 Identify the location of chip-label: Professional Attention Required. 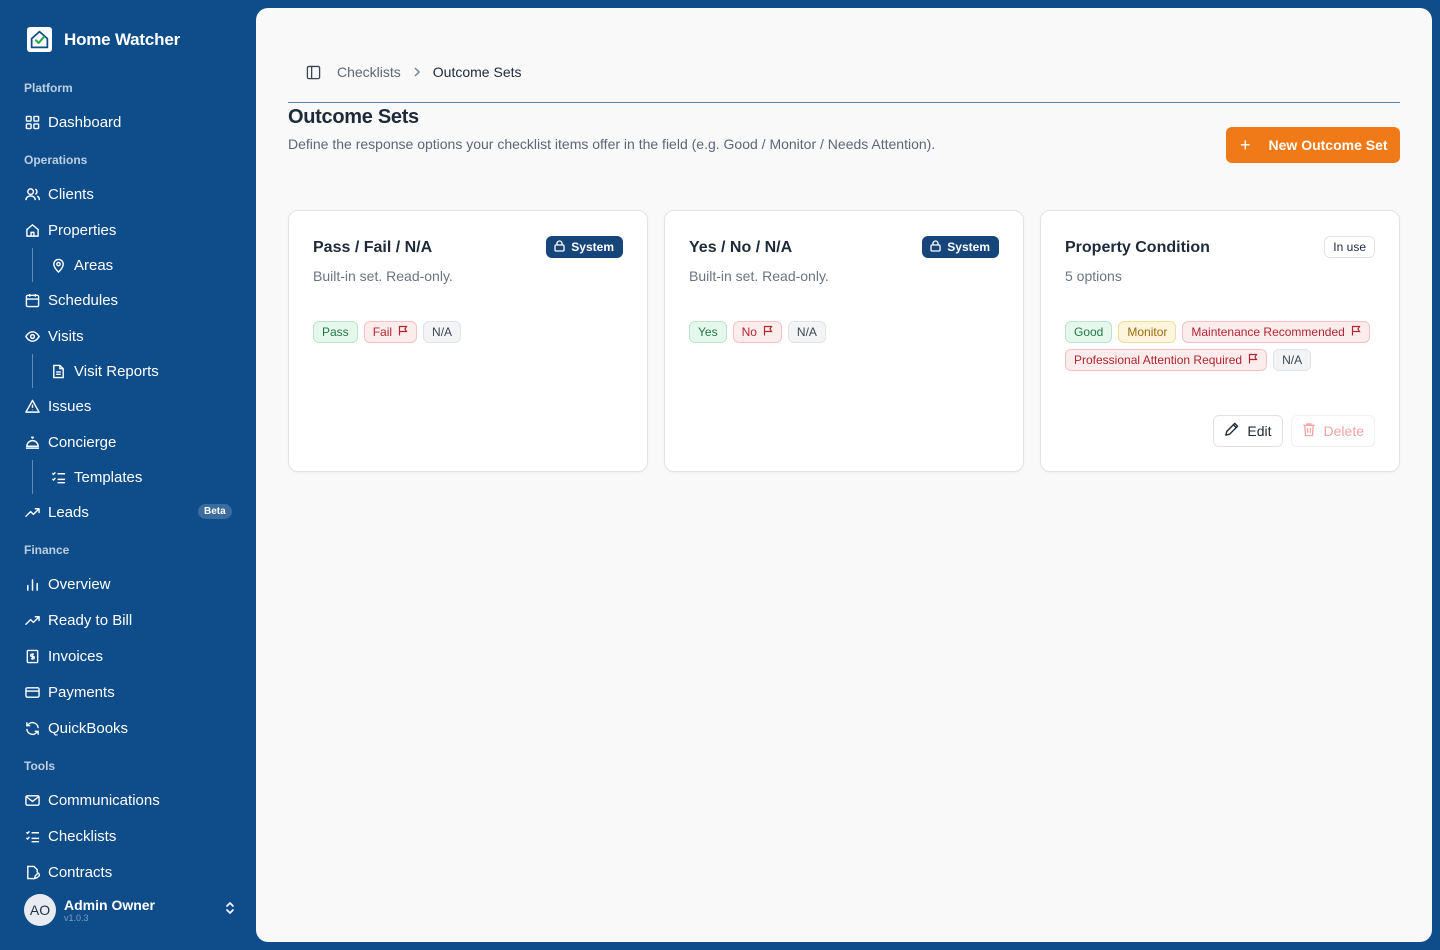
(1158, 360).